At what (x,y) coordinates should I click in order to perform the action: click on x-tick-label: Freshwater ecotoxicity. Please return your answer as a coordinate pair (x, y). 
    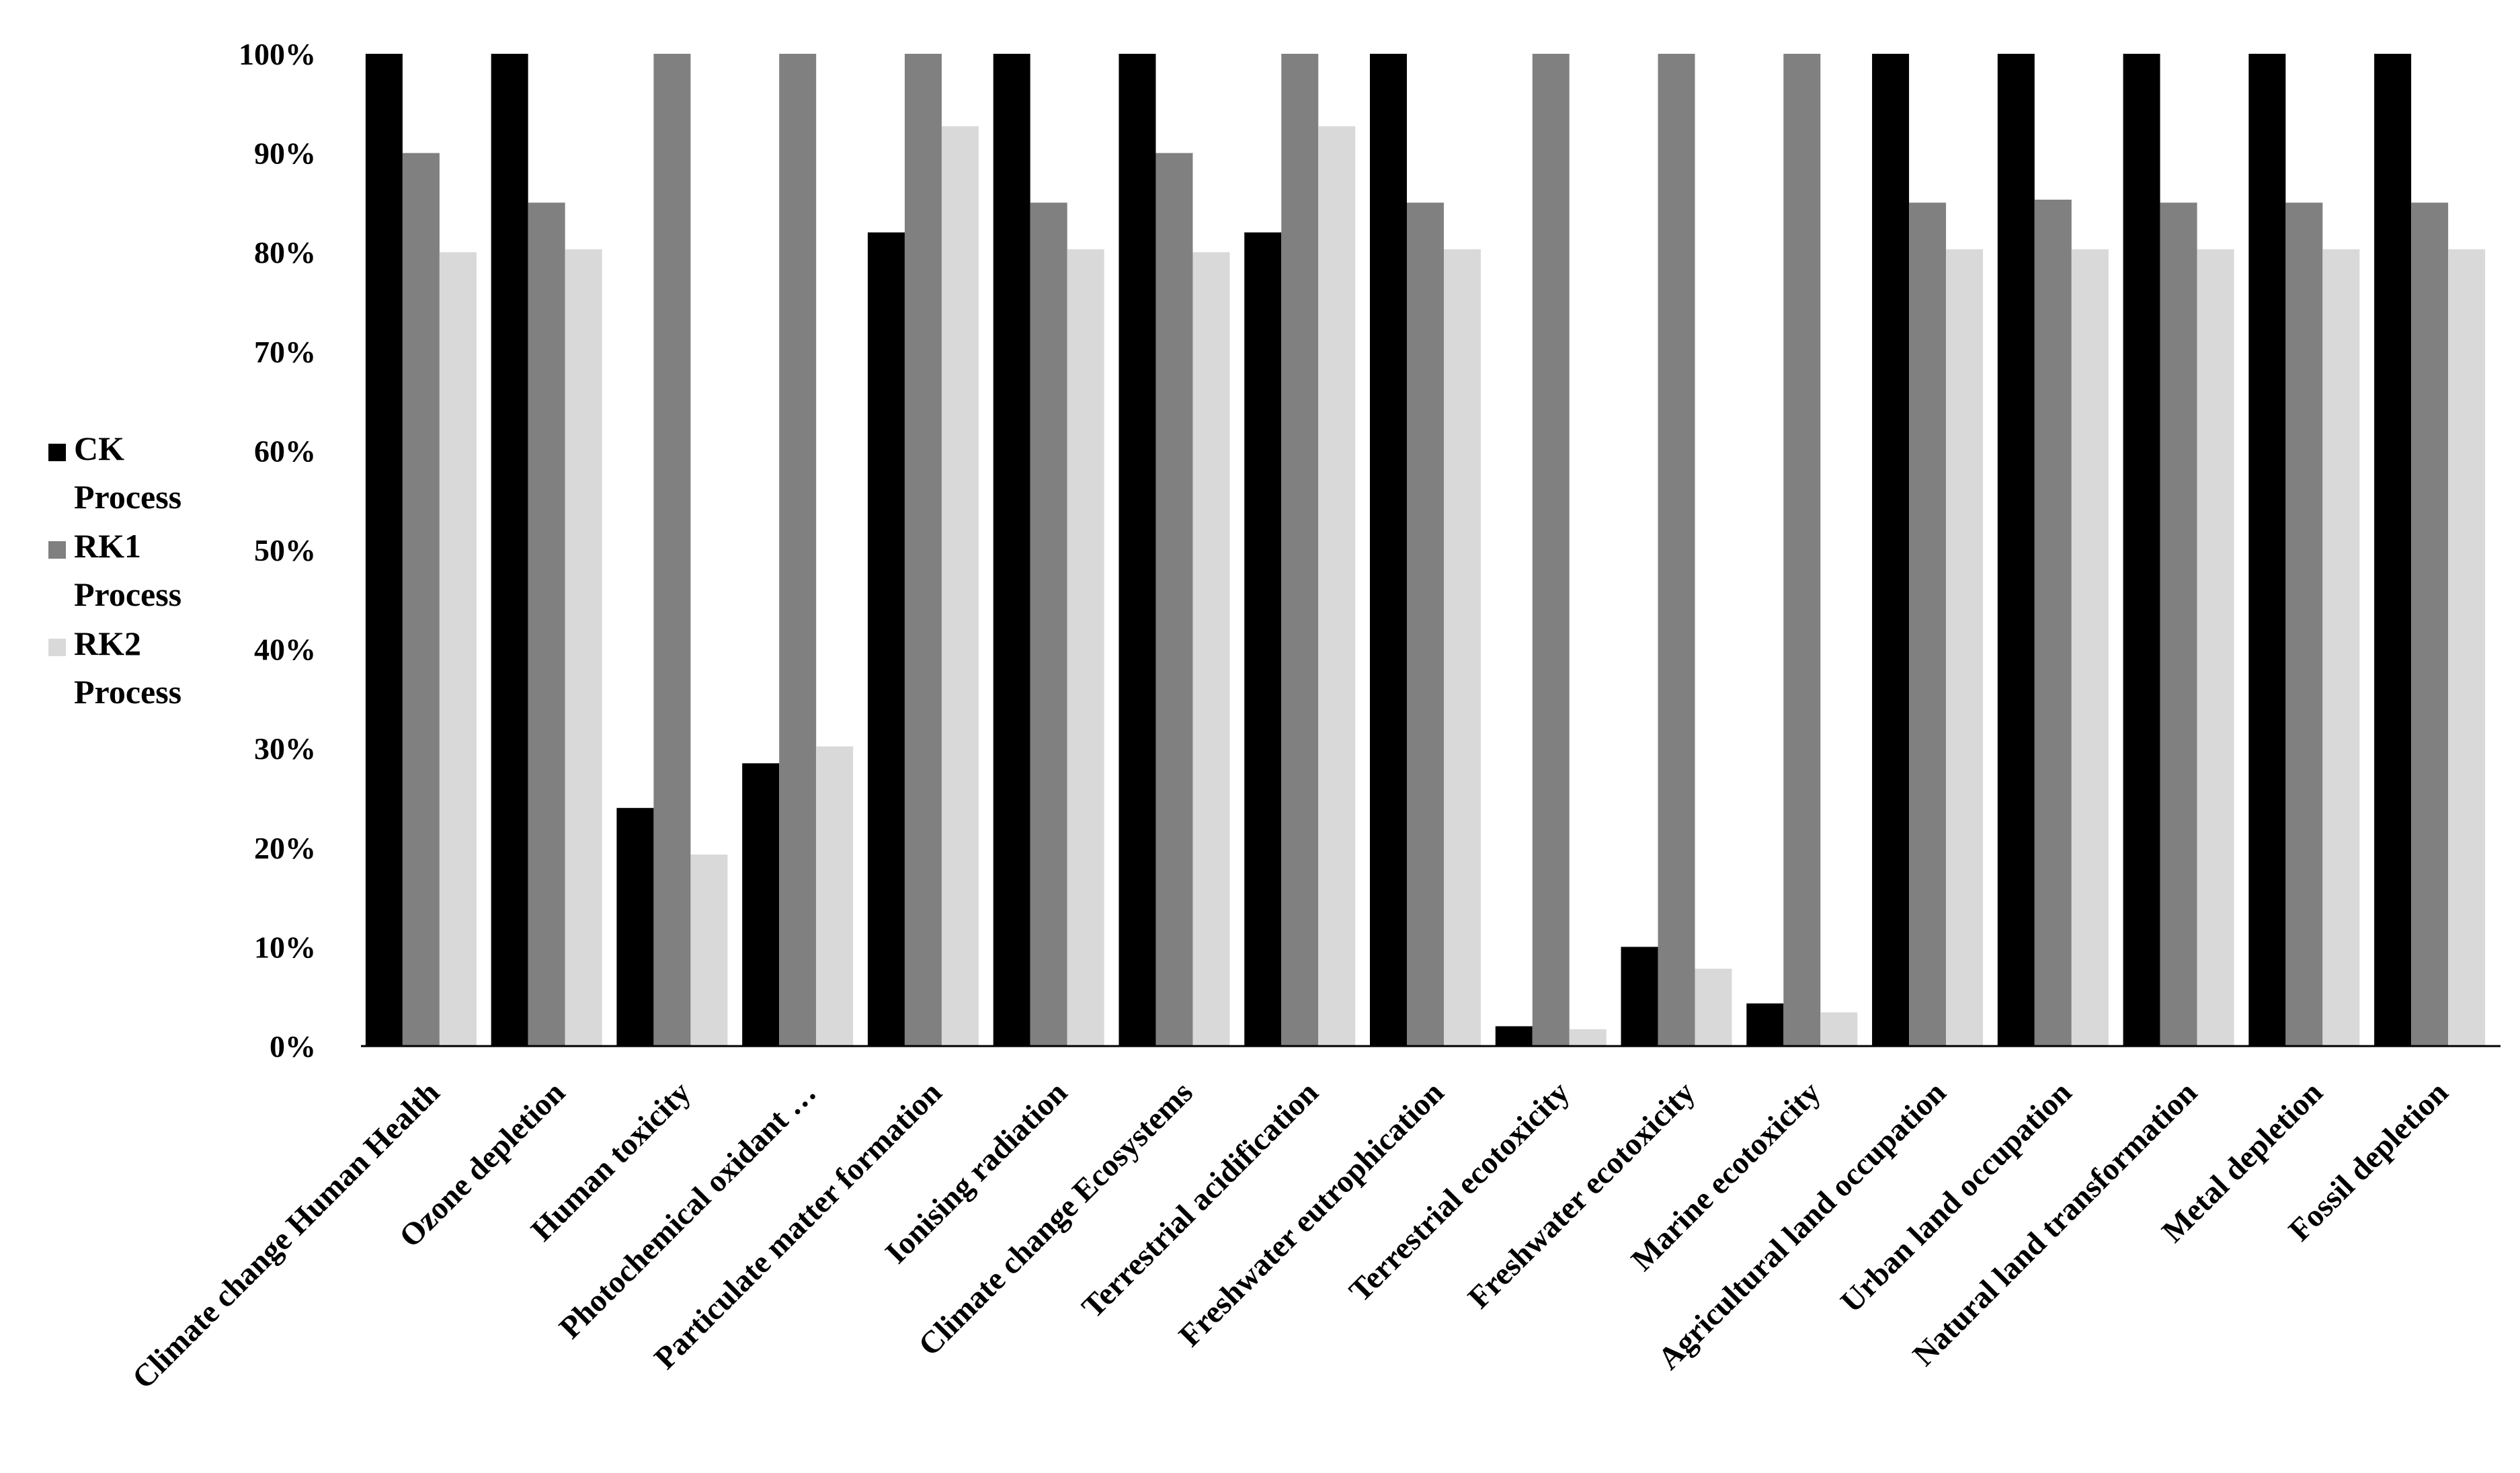
    Looking at the image, I should click on (1582, 1195).